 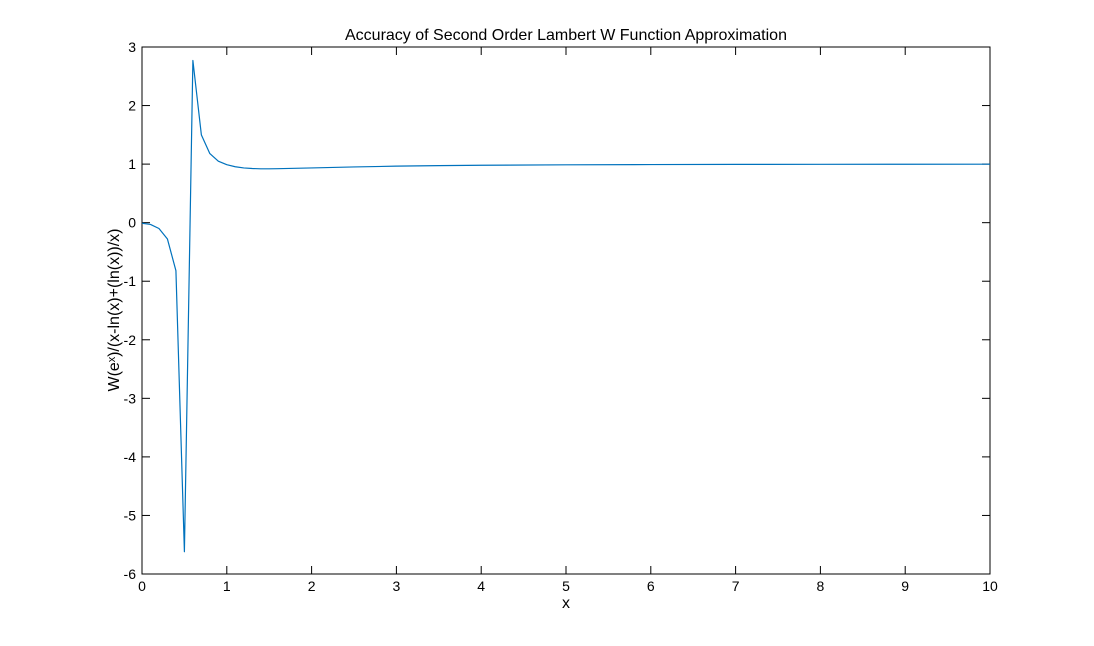 I want to click on y-tick-label: -2, so click(x=130, y=340).